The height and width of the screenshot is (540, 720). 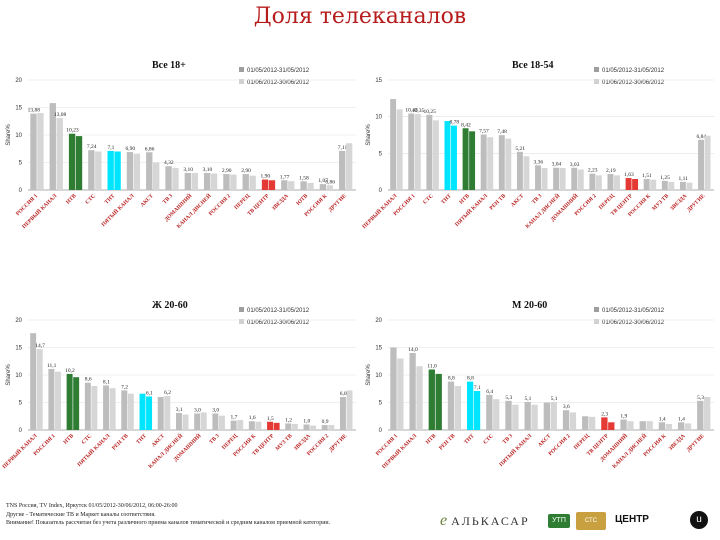 What do you see at coordinates (557, 165) in the screenshot?
I see `data-label: 3,04` at bounding box center [557, 165].